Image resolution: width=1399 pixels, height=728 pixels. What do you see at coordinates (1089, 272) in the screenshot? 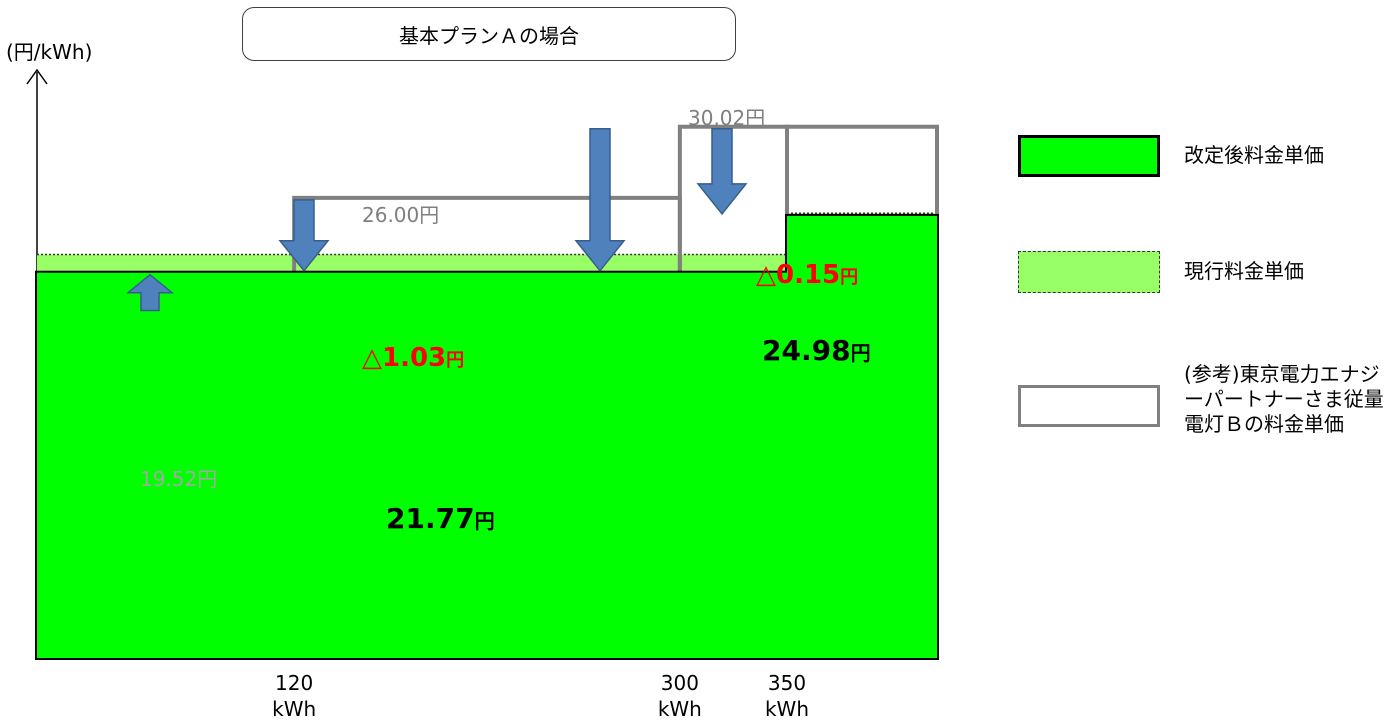
I see `legend-swatch-current` at bounding box center [1089, 272].